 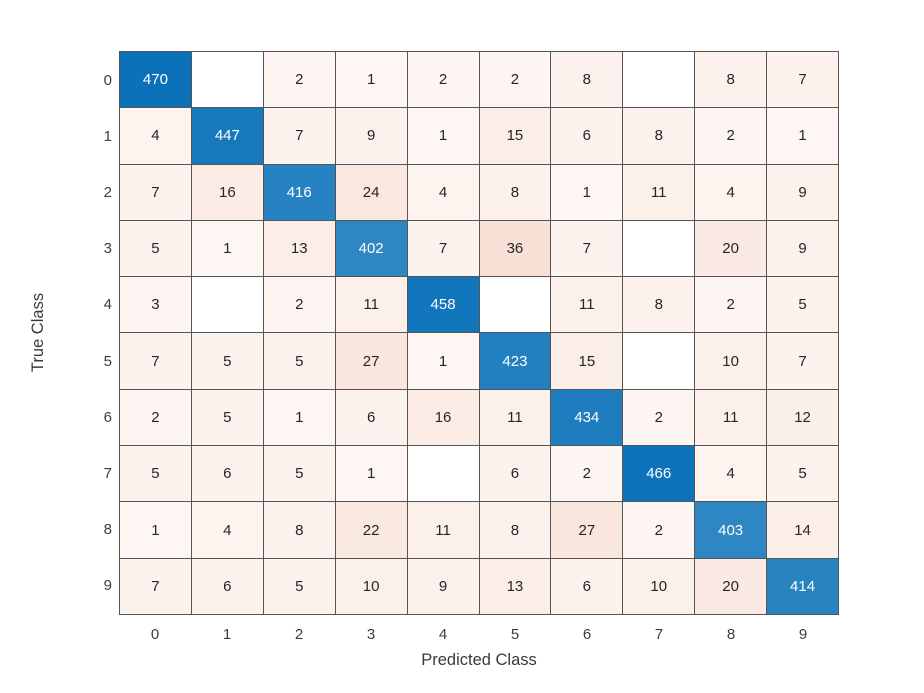 I want to click on matrix-cell: 13, so click(x=299, y=248).